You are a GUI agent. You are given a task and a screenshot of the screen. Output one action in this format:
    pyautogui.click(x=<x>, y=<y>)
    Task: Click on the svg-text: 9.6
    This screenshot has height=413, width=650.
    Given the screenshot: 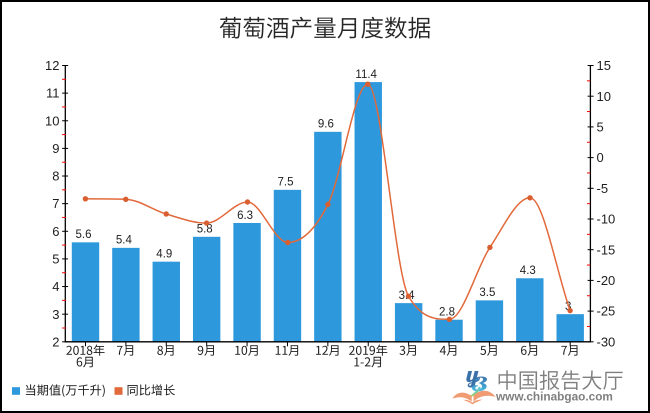 What is the action you would take?
    pyautogui.click(x=326, y=125)
    